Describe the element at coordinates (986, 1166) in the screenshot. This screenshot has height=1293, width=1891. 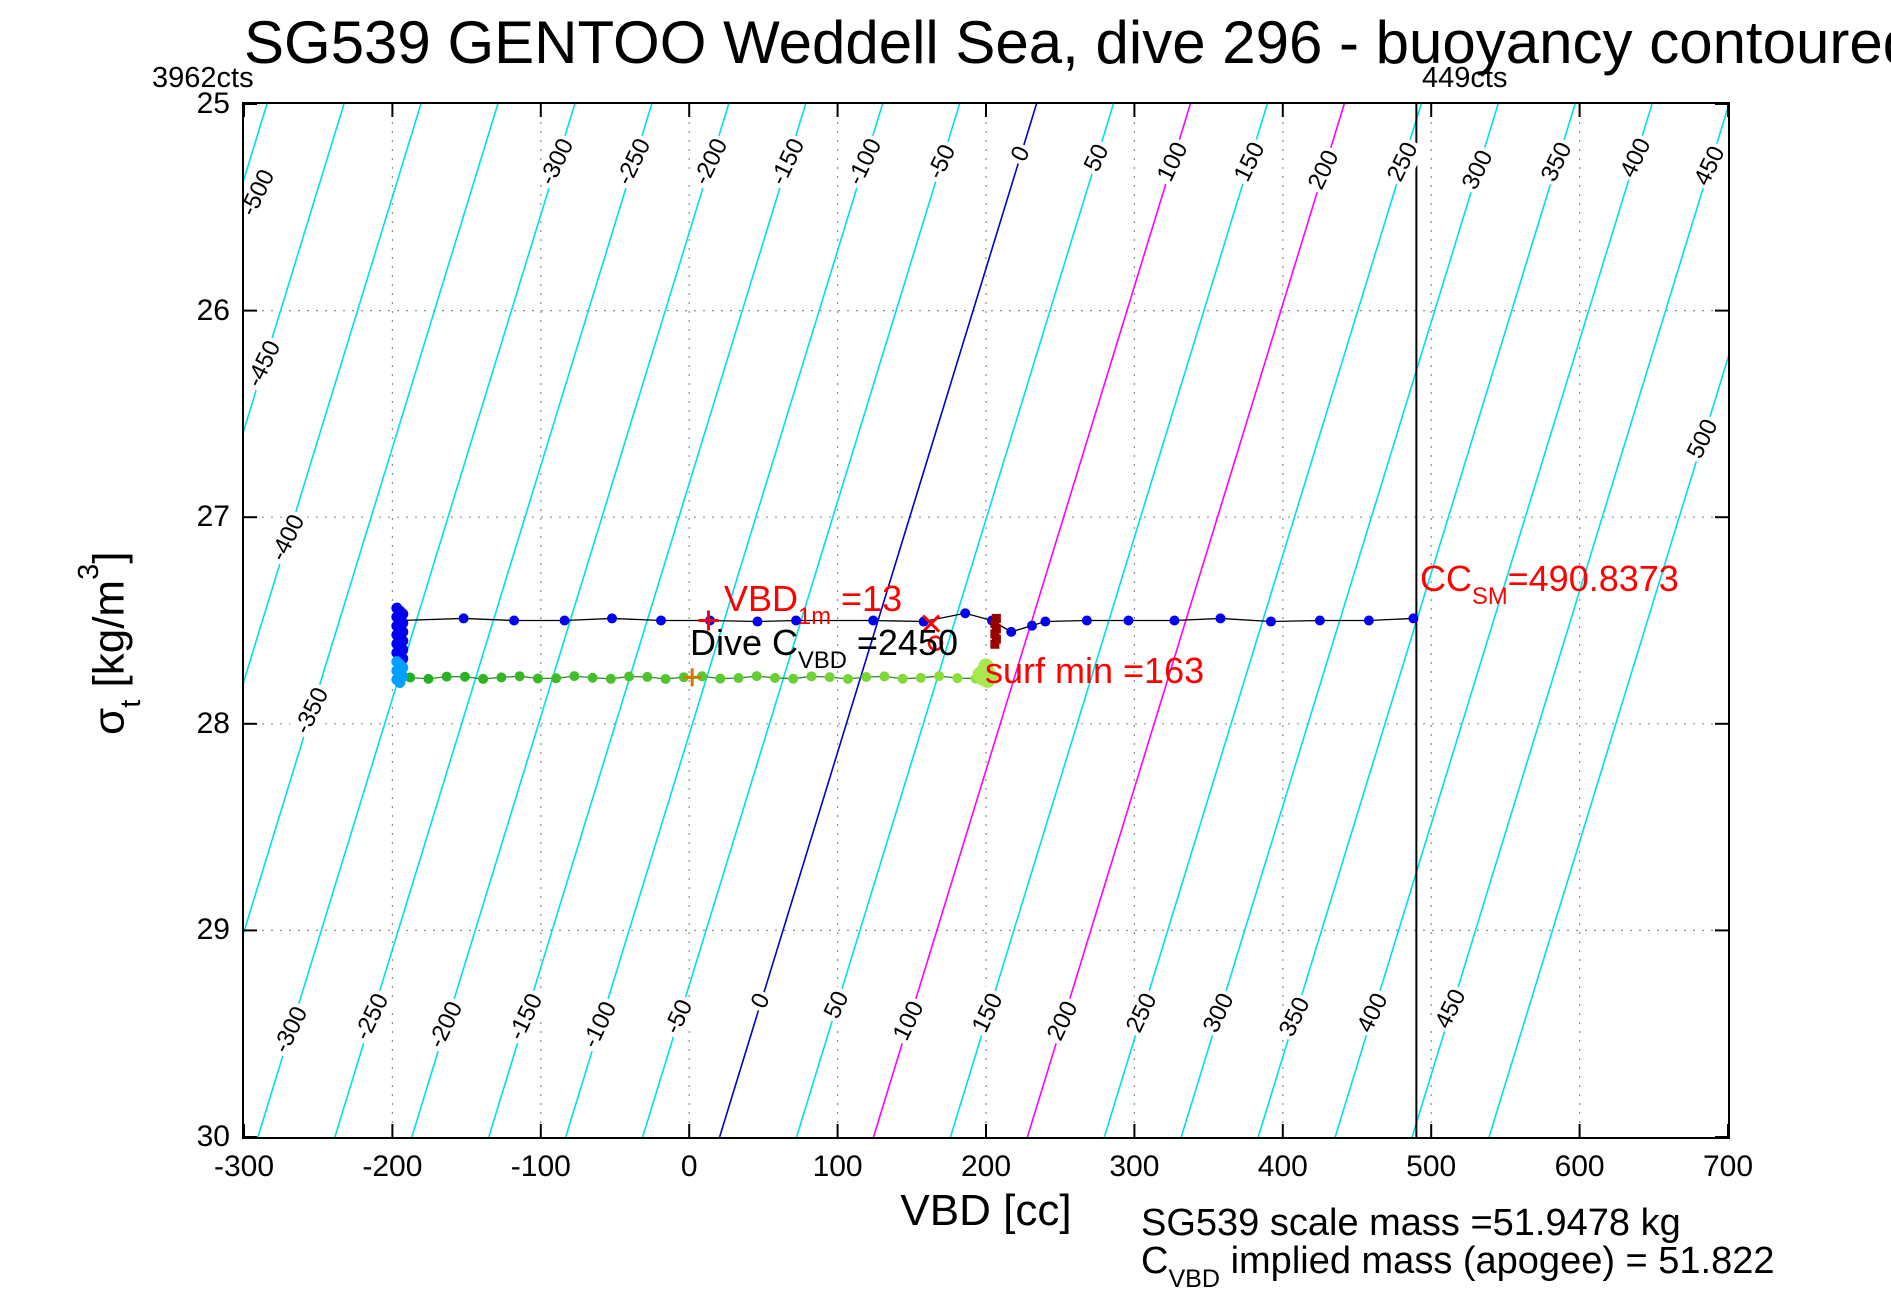
I see `x-tick-label: 200` at that location.